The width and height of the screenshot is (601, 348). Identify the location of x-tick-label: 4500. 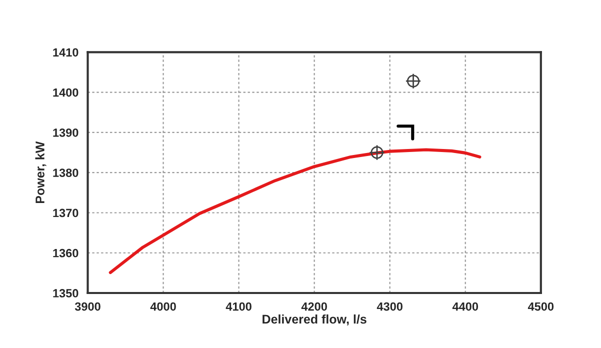
(541, 306).